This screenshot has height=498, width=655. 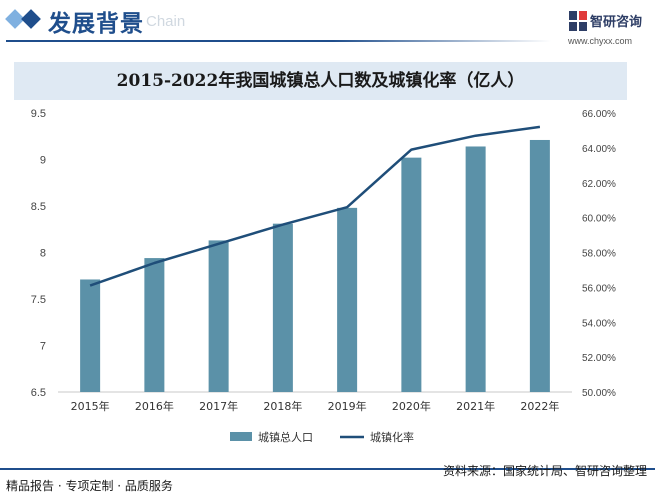 What do you see at coordinates (578, 21) in the screenshot?
I see `brand-logo-icon` at bounding box center [578, 21].